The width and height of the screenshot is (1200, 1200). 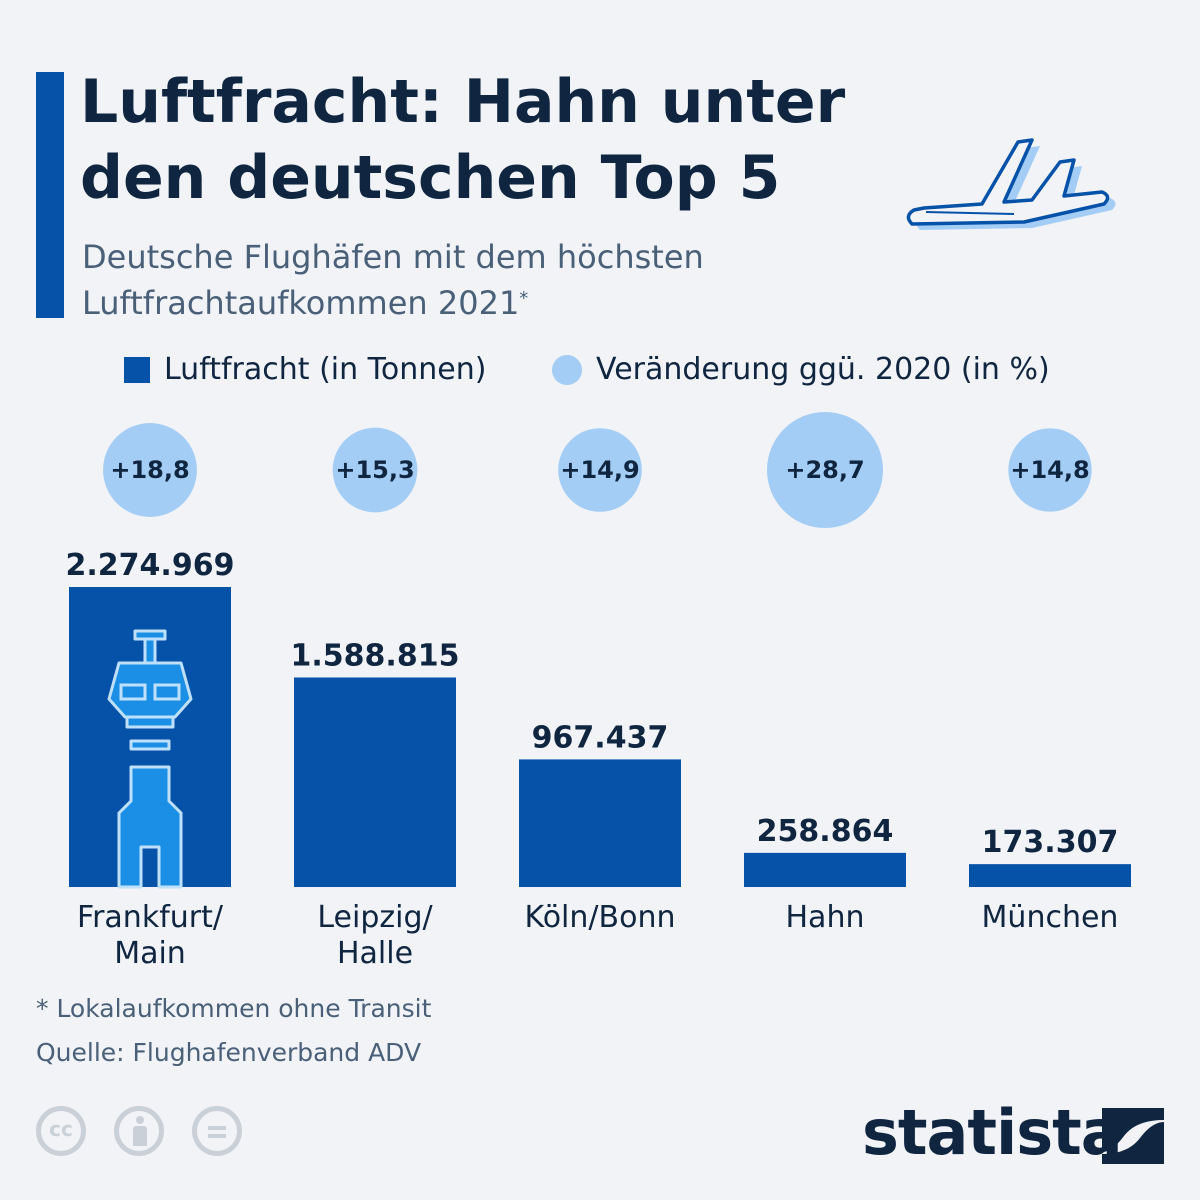 I want to click on legend-label-freight: Luftfracht (in Tonnen), so click(x=325, y=369).